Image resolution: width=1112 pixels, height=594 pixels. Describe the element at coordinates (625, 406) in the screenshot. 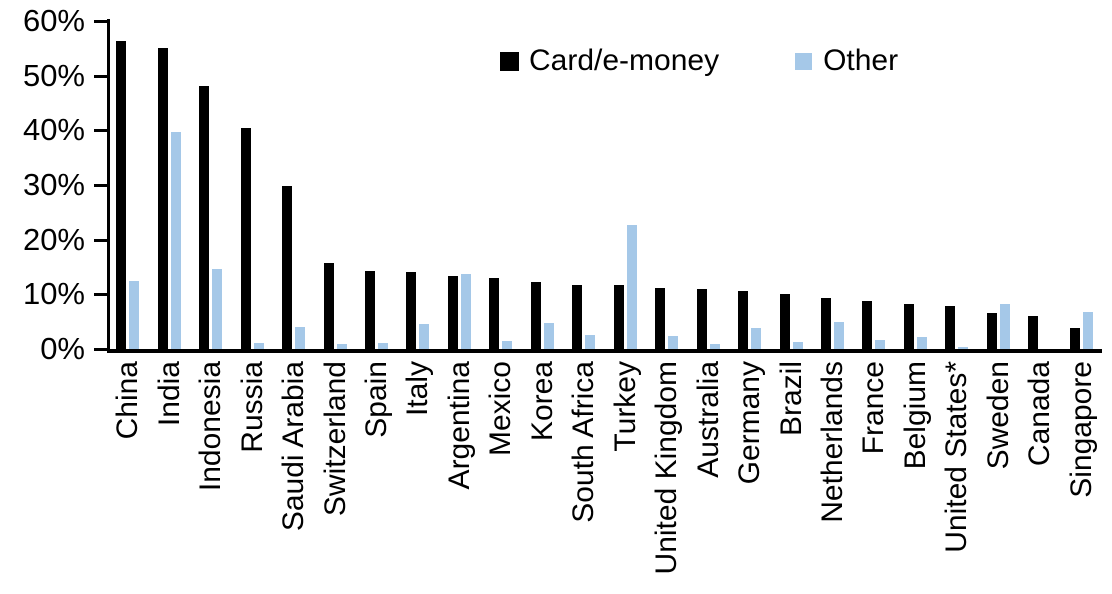

I see `x-axis-label: Turkey` at that location.